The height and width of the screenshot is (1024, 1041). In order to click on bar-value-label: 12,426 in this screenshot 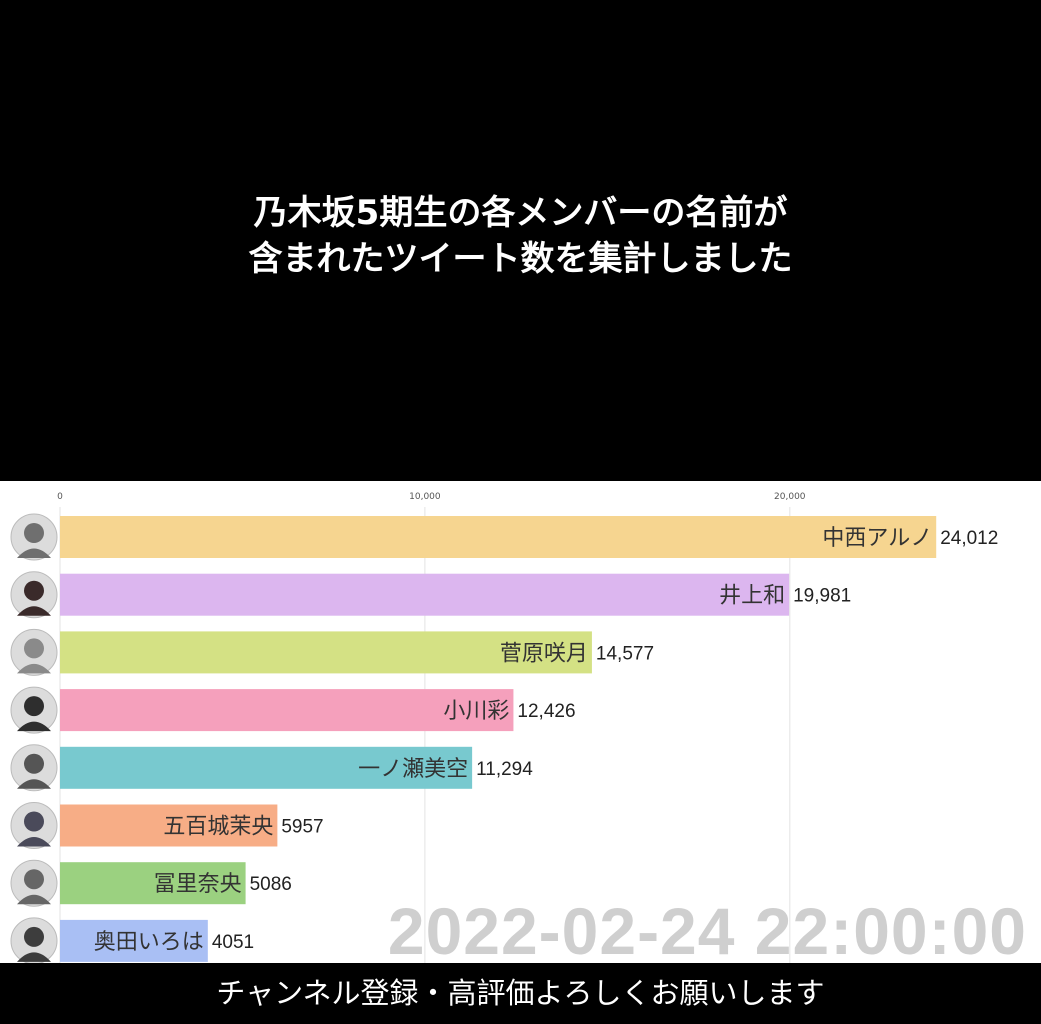, I will do `click(546, 711)`.